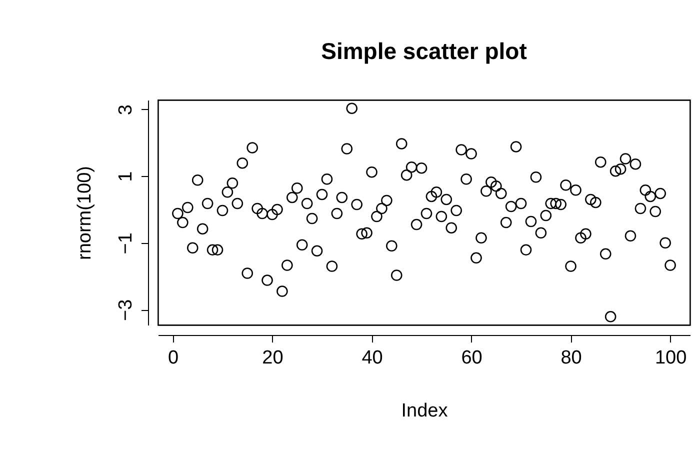 Image resolution: width=697 pixels, height=475 pixels. I want to click on x-tick-label: 60, so click(471, 358).